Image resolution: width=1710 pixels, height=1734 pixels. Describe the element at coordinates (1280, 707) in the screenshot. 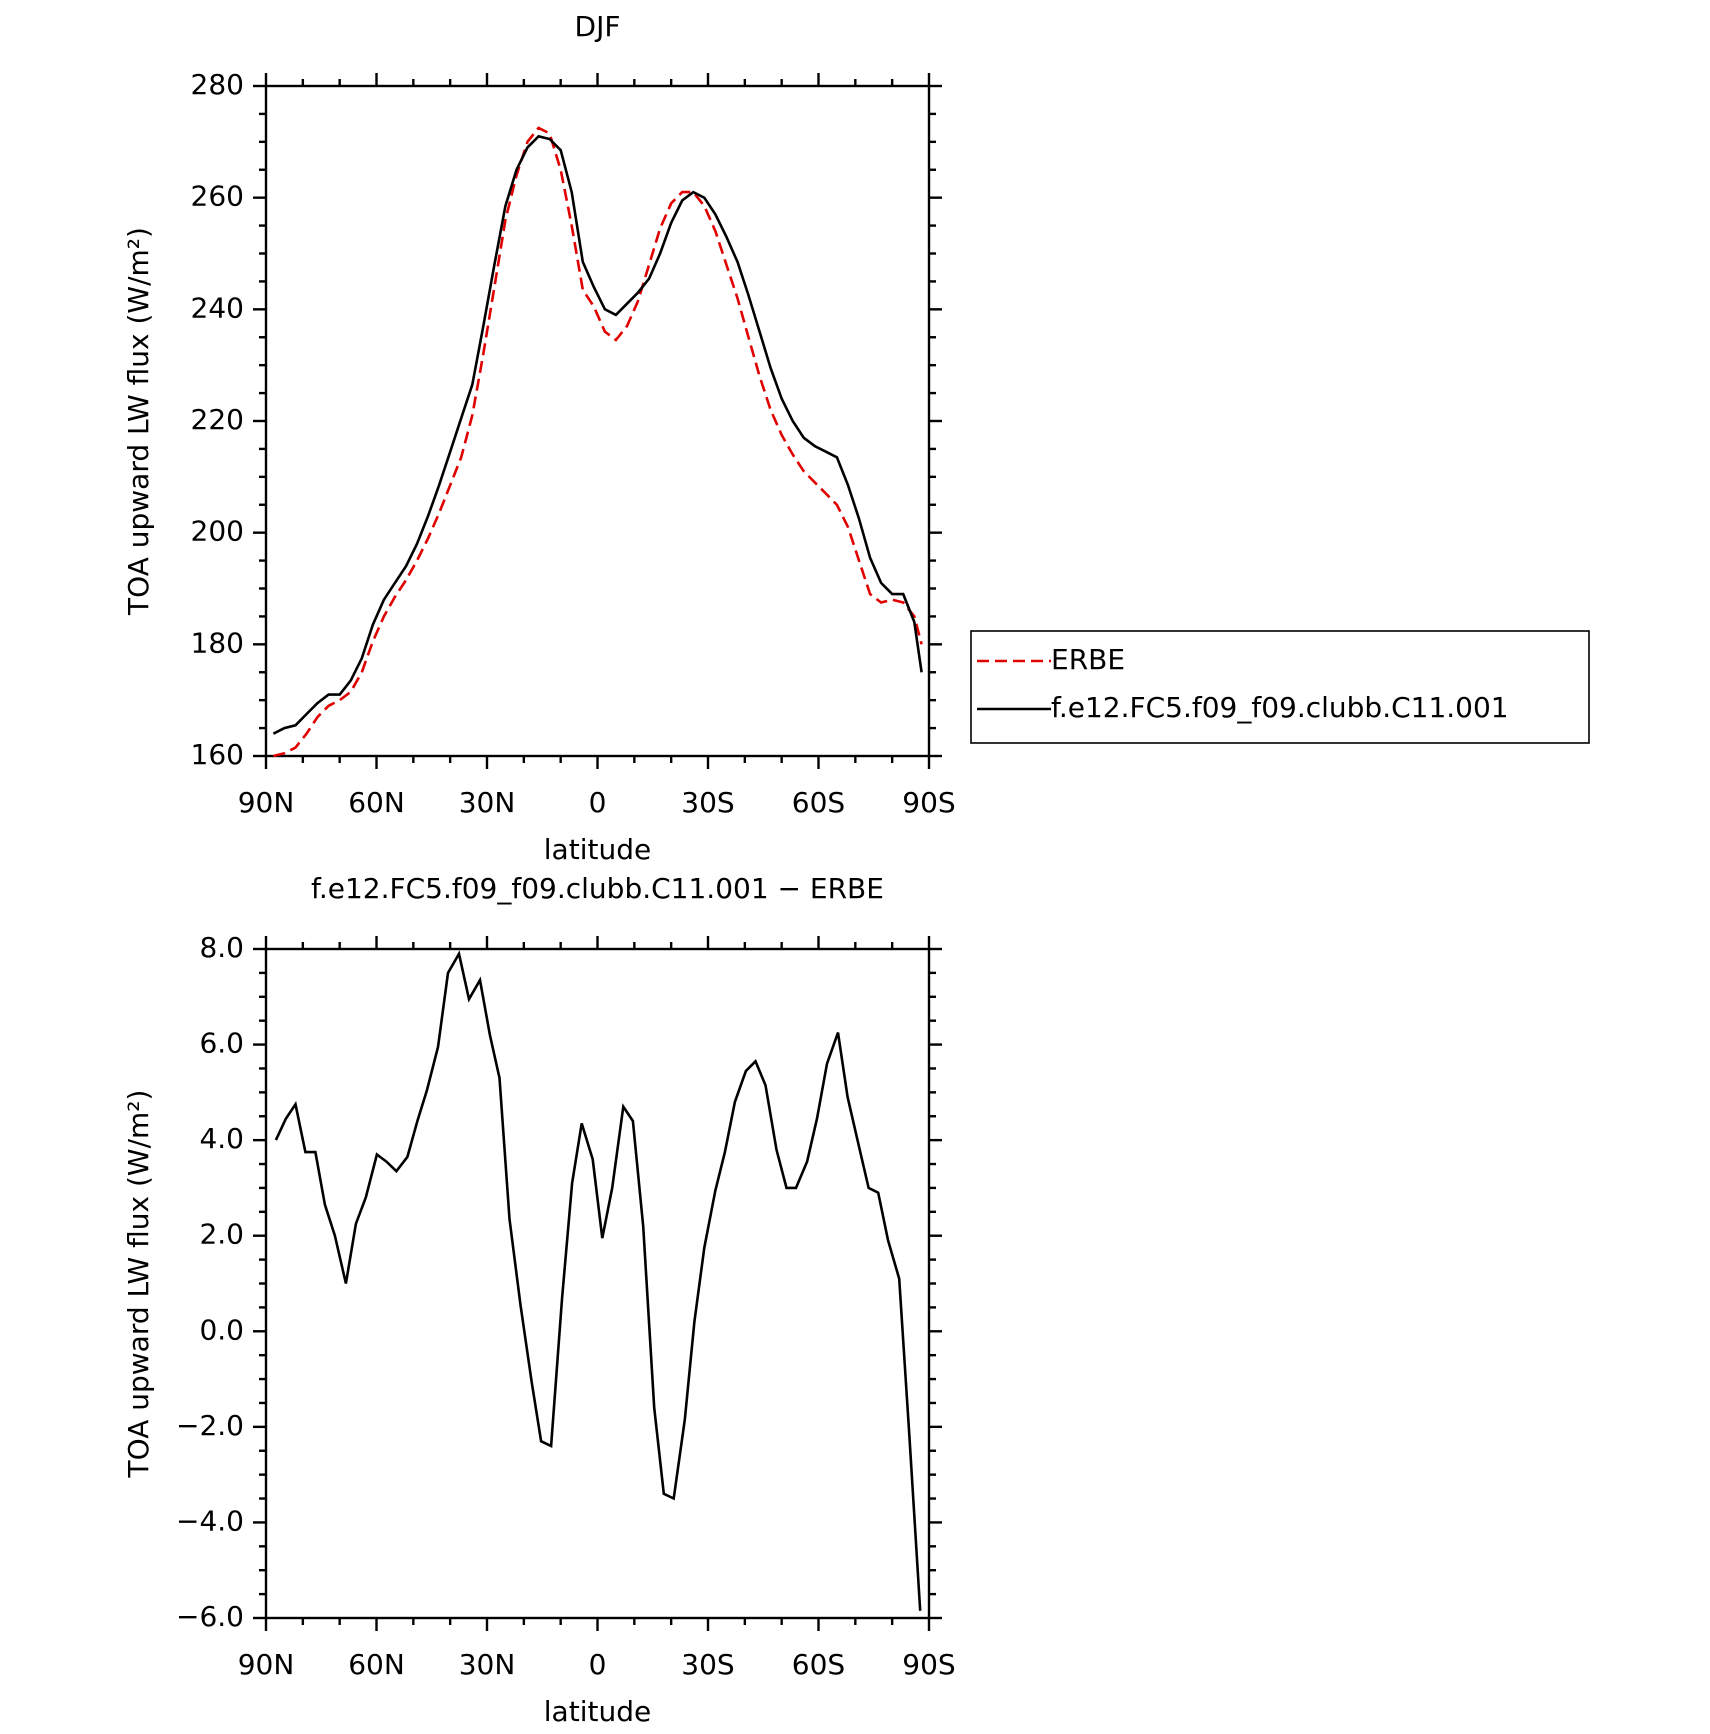

I see `legend-label: f.e12.FC5.f09_f09.clubb.C11.001` at that location.